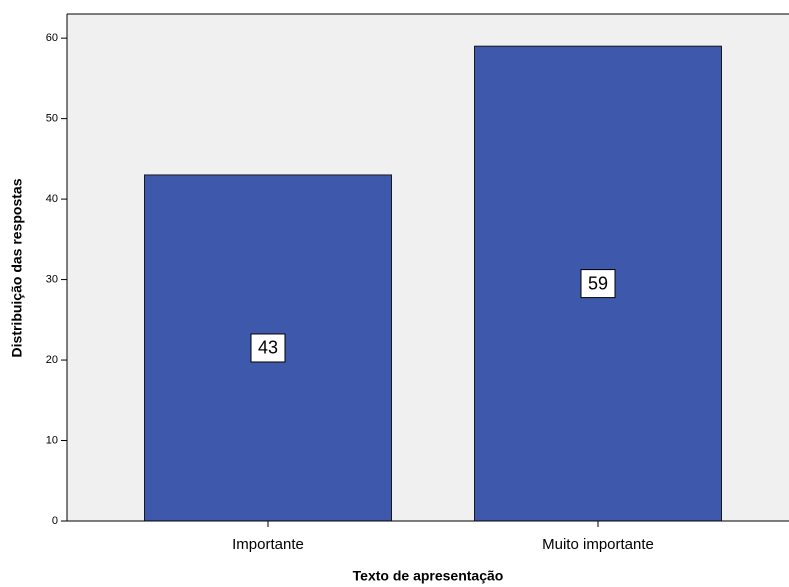 This screenshot has width=789, height=587. What do you see at coordinates (52, 440) in the screenshot?
I see `y-tick-label: 10` at bounding box center [52, 440].